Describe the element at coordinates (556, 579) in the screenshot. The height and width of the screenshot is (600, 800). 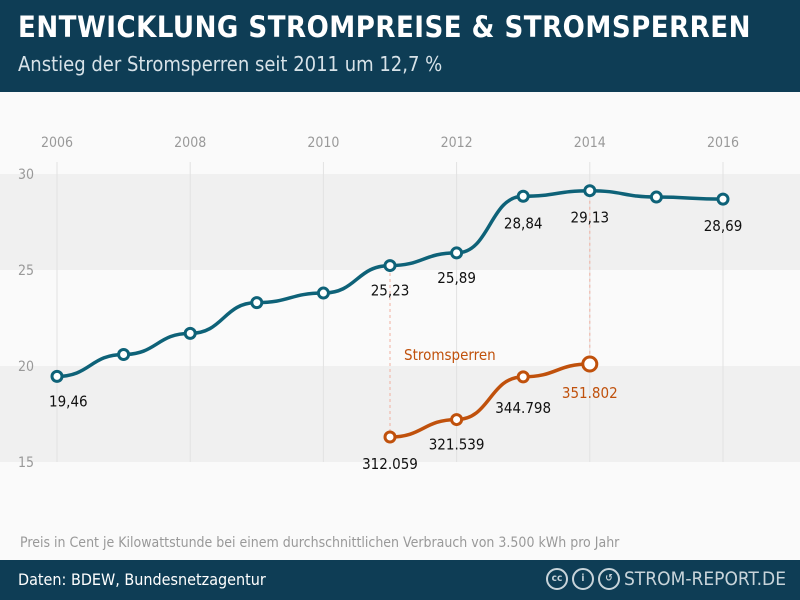
I see `cc-icon: cc` at that location.